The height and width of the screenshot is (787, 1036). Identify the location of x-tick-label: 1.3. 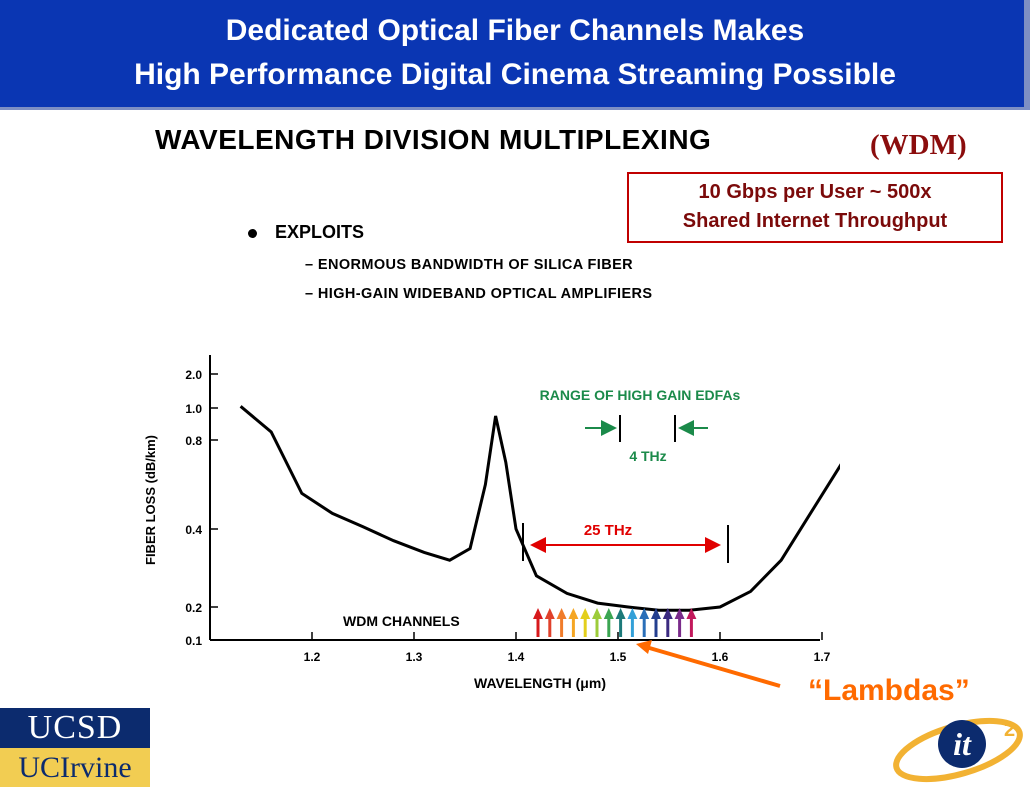
(414, 657).